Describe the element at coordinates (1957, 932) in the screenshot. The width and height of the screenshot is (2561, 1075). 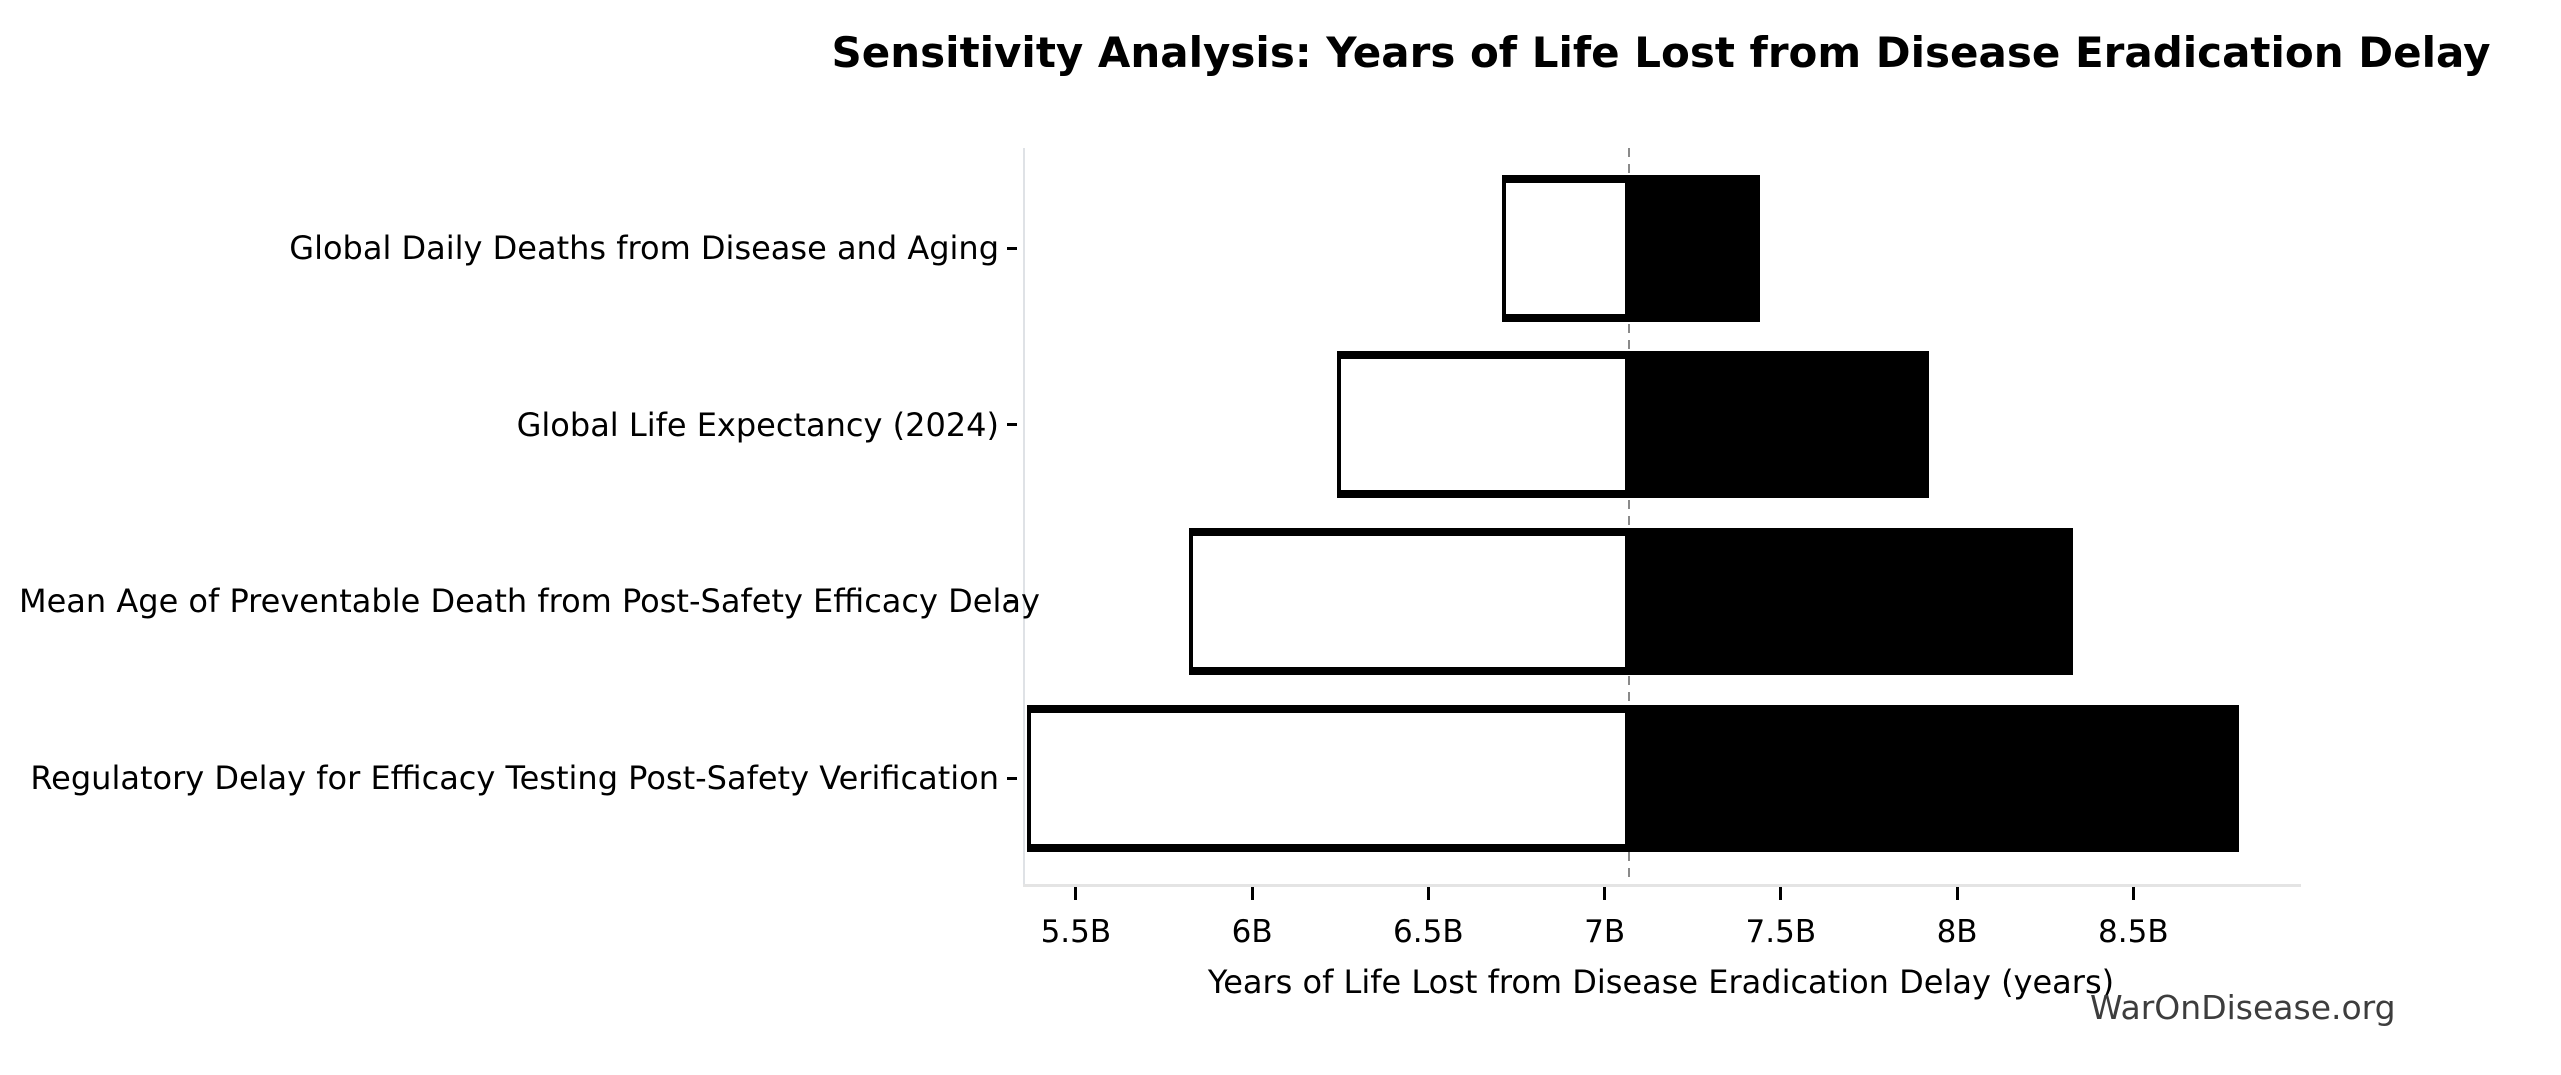
I see `x-tick-label: 8B` at that location.